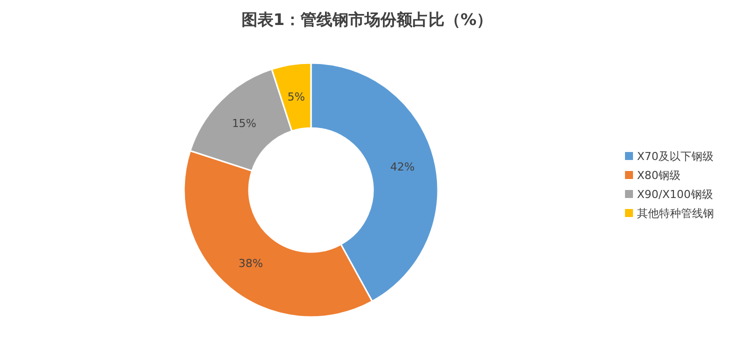  I want to click on data-label: 5%, so click(296, 97).